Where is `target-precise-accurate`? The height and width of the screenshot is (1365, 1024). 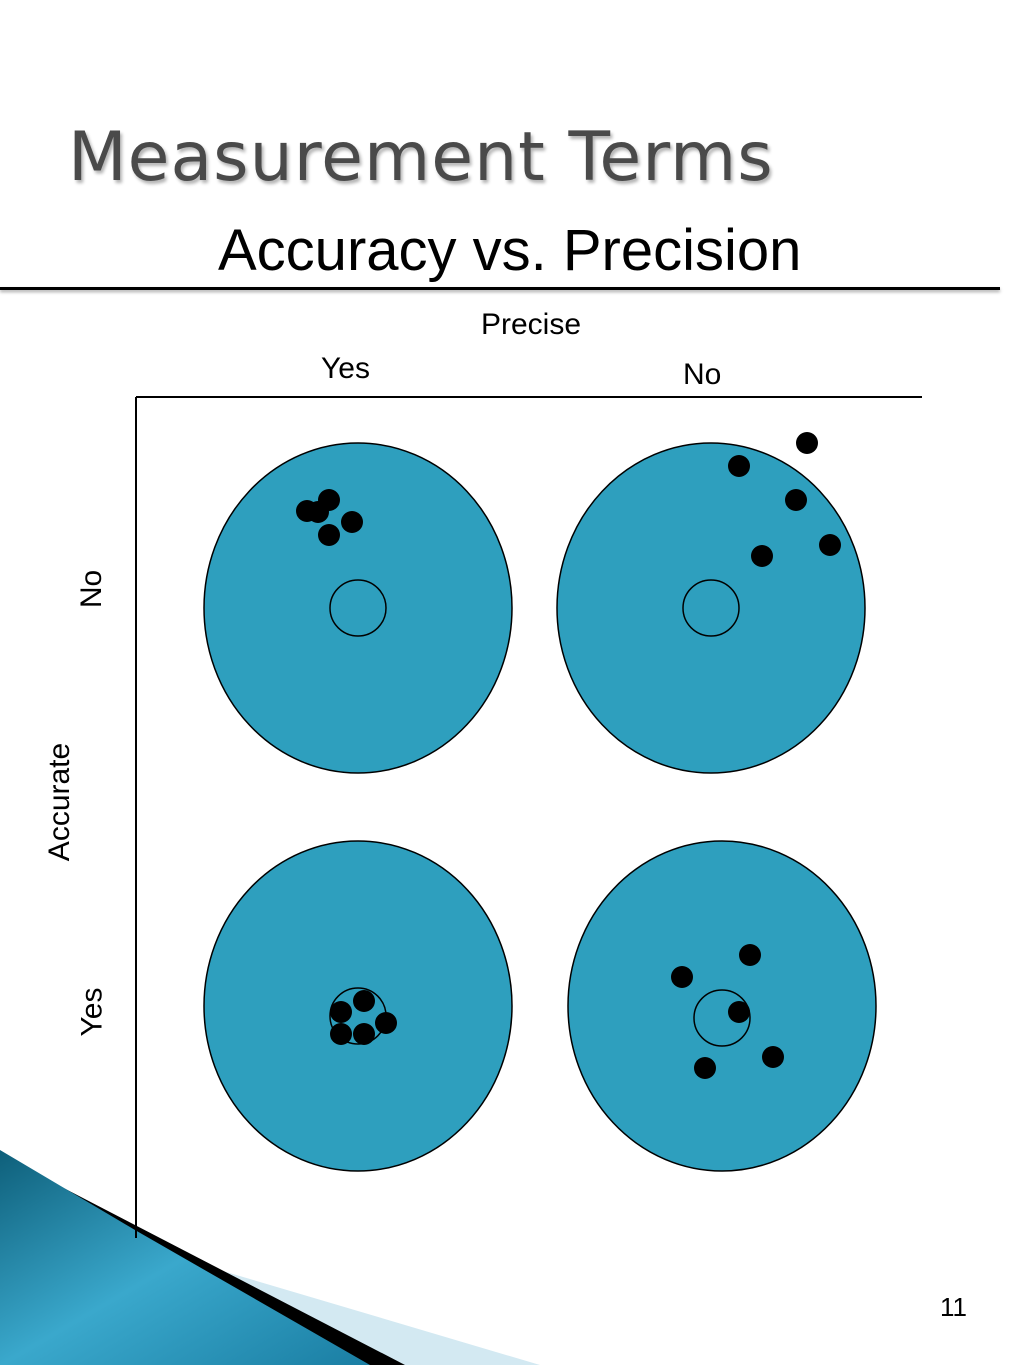 target-precise-accurate is located at coordinates (358, 1006).